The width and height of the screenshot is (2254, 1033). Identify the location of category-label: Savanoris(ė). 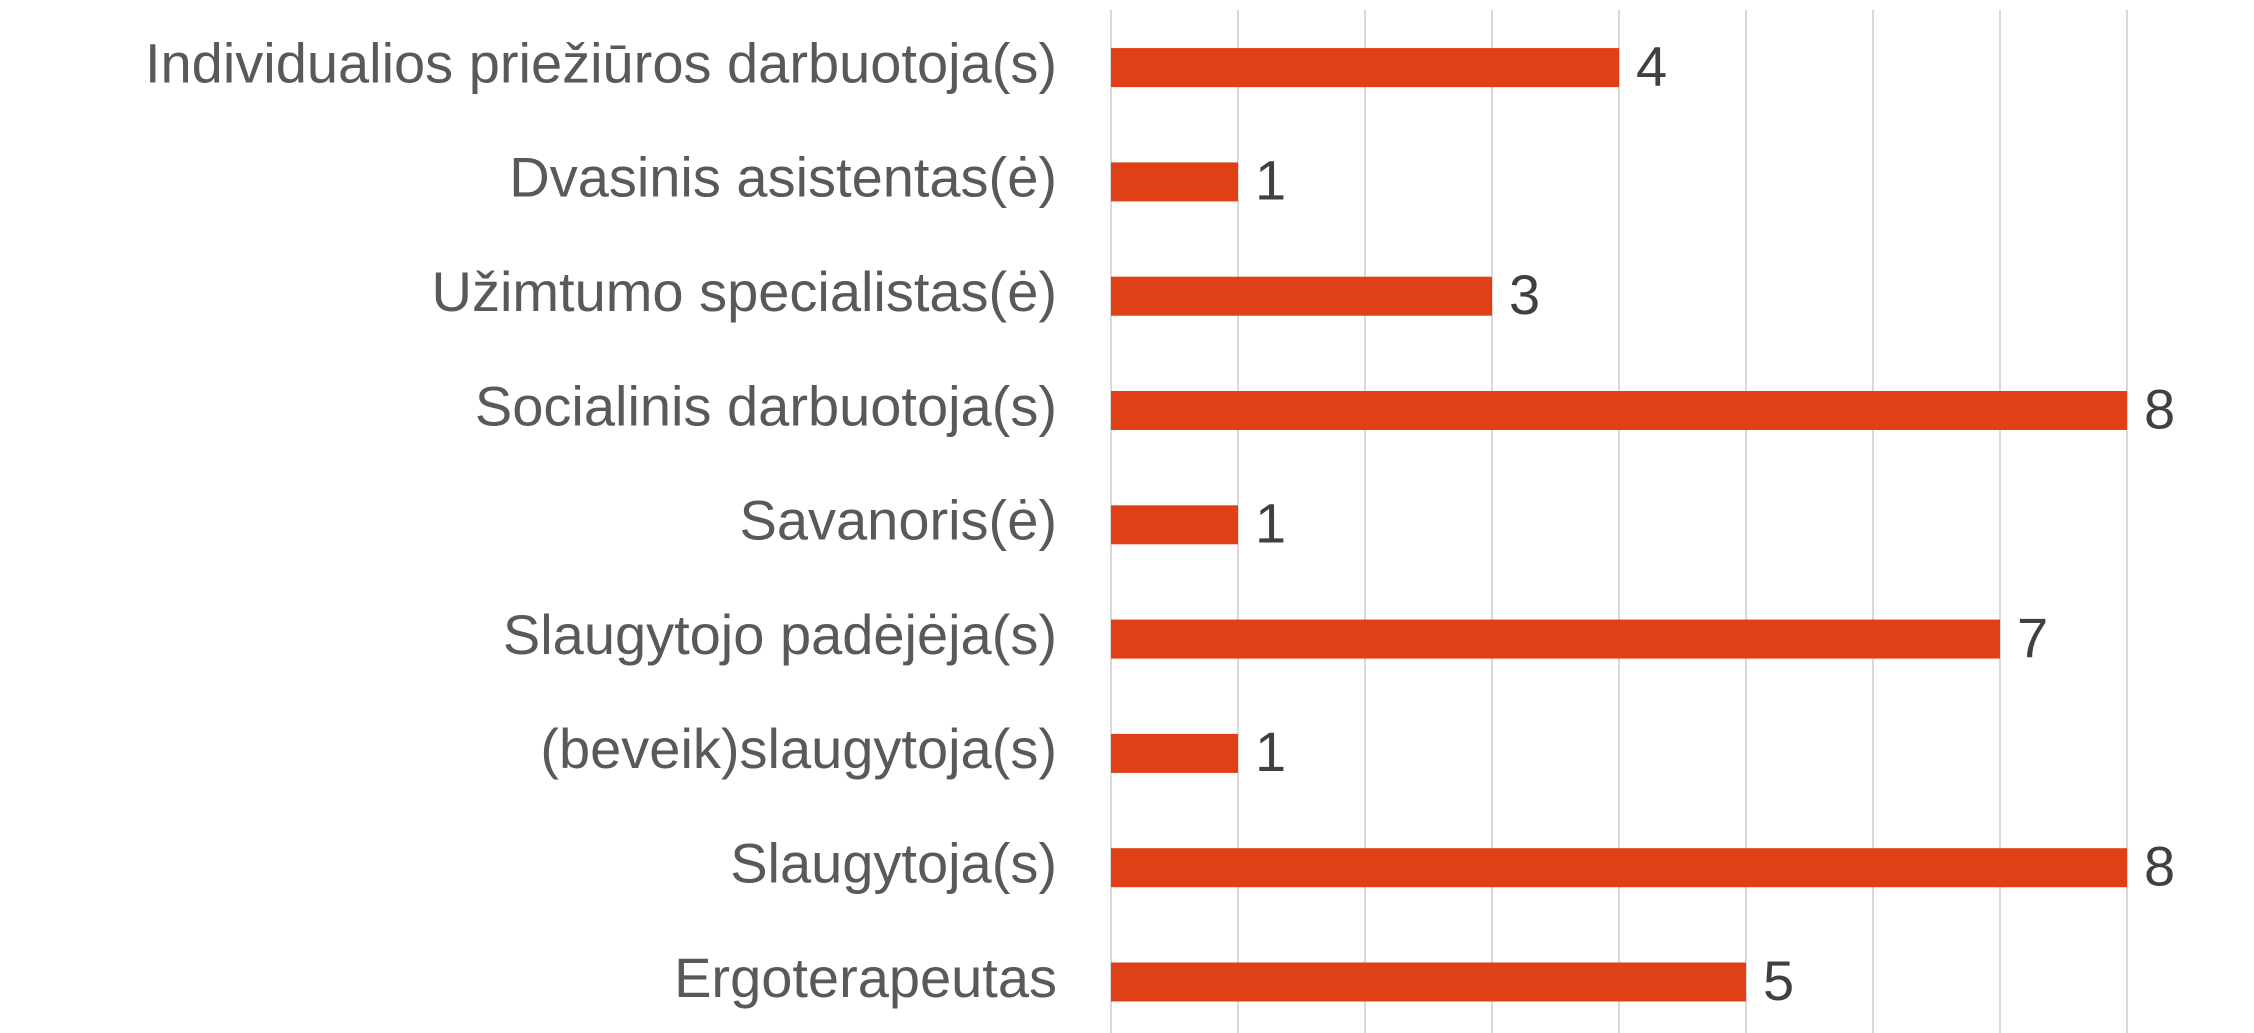
(898, 520).